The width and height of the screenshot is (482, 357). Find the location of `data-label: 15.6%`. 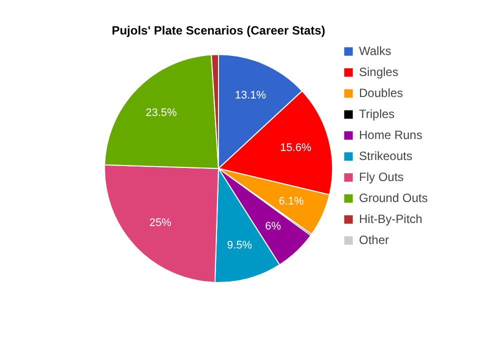

data-label: 15.6% is located at coordinates (296, 148).